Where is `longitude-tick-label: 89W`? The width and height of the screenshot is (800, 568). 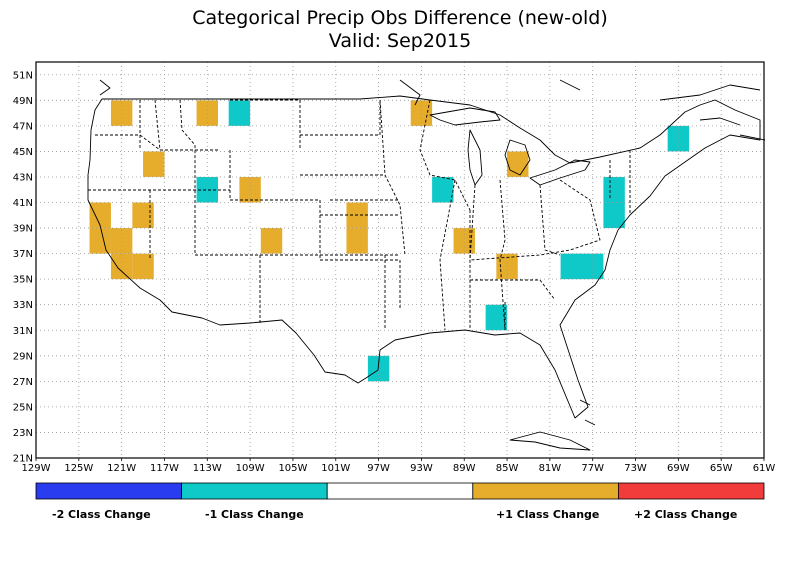 longitude-tick-label: 89W is located at coordinates (464, 468).